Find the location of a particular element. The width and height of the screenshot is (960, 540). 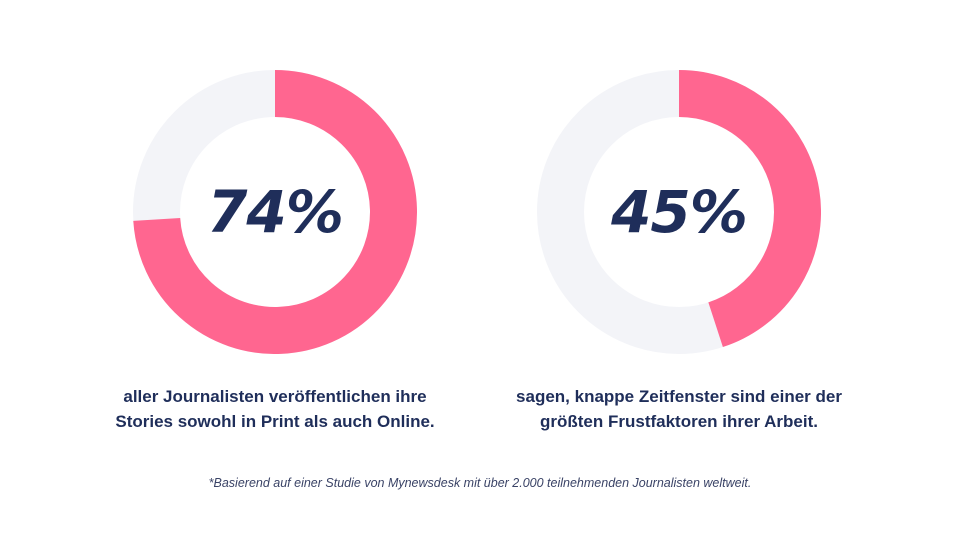

caption-1-line-1: aller Journalisten veröffentlichen ihre is located at coordinates (275, 396).